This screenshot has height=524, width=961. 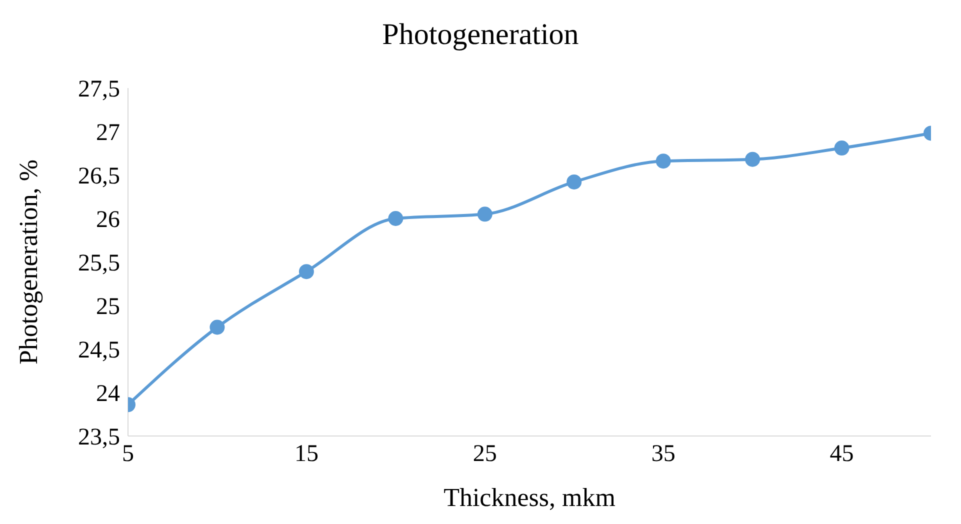 What do you see at coordinates (842, 454) in the screenshot?
I see `x-tick-label: 45` at bounding box center [842, 454].